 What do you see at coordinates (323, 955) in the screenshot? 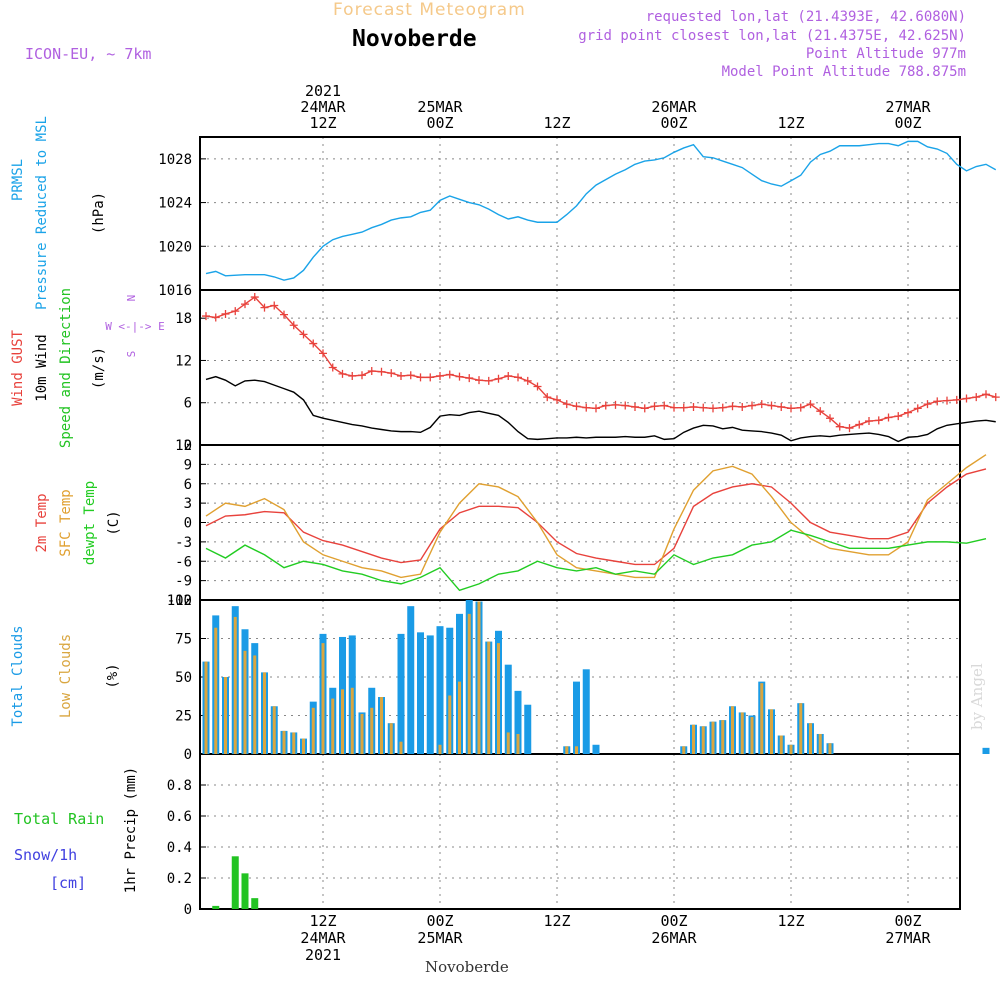
I see `time-label-bottom: 2021` at bounding box center [323, 955].